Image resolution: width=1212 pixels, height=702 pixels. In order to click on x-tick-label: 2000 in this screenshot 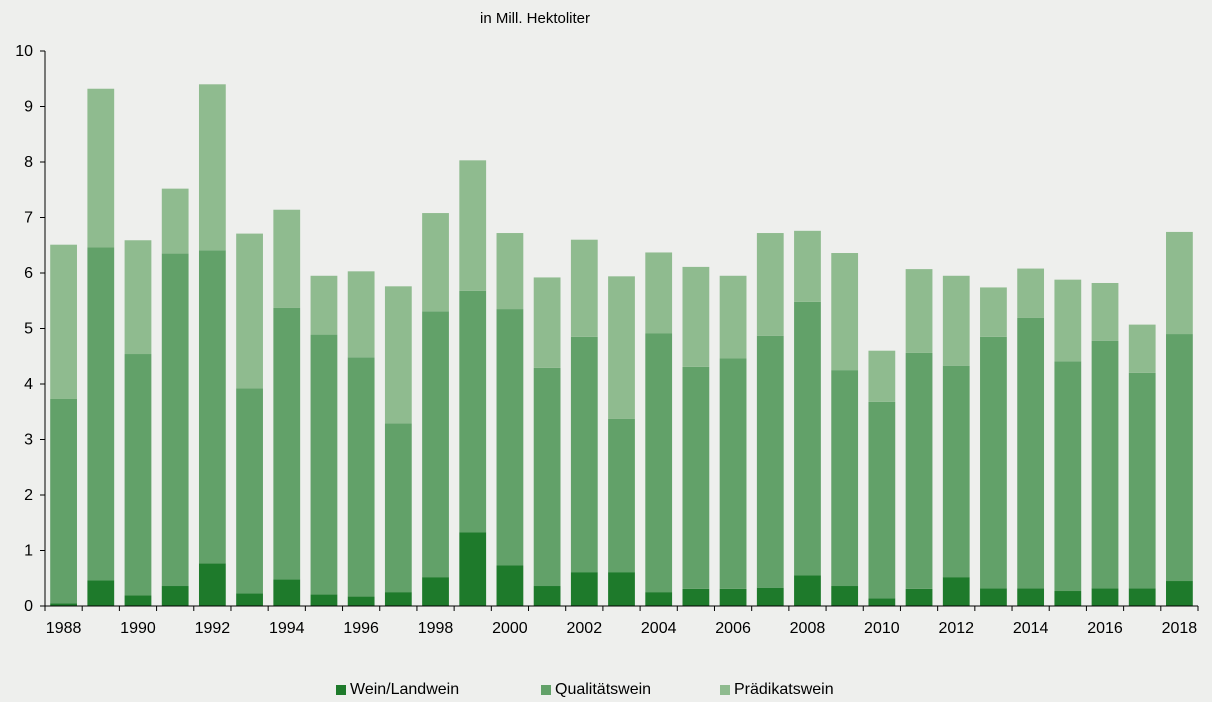, I will do `click(510, 628)`.